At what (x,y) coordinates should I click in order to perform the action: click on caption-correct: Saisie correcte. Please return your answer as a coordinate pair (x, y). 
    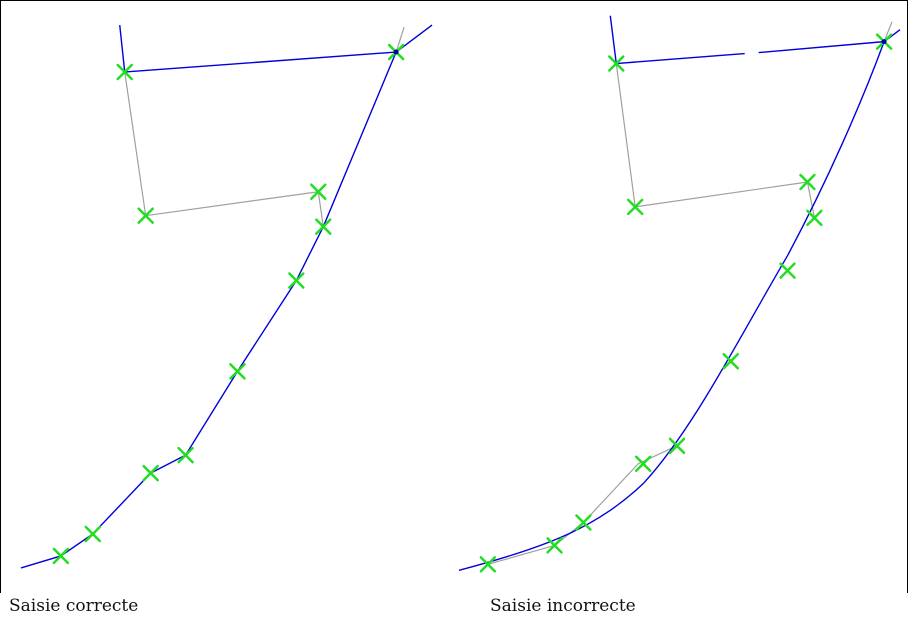
    Looking at the image, I should click on (74, 606).